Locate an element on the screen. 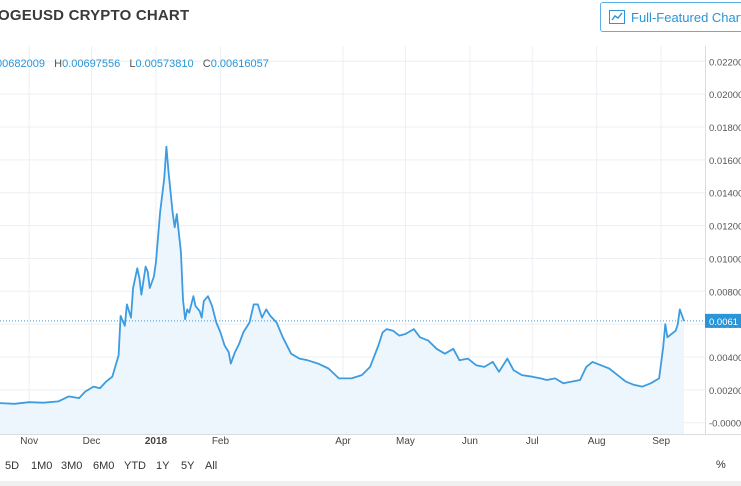 Image resolution: width=741 pixels, height=486 pixels. x-tick-label: May is located at coordinates (405, 441).